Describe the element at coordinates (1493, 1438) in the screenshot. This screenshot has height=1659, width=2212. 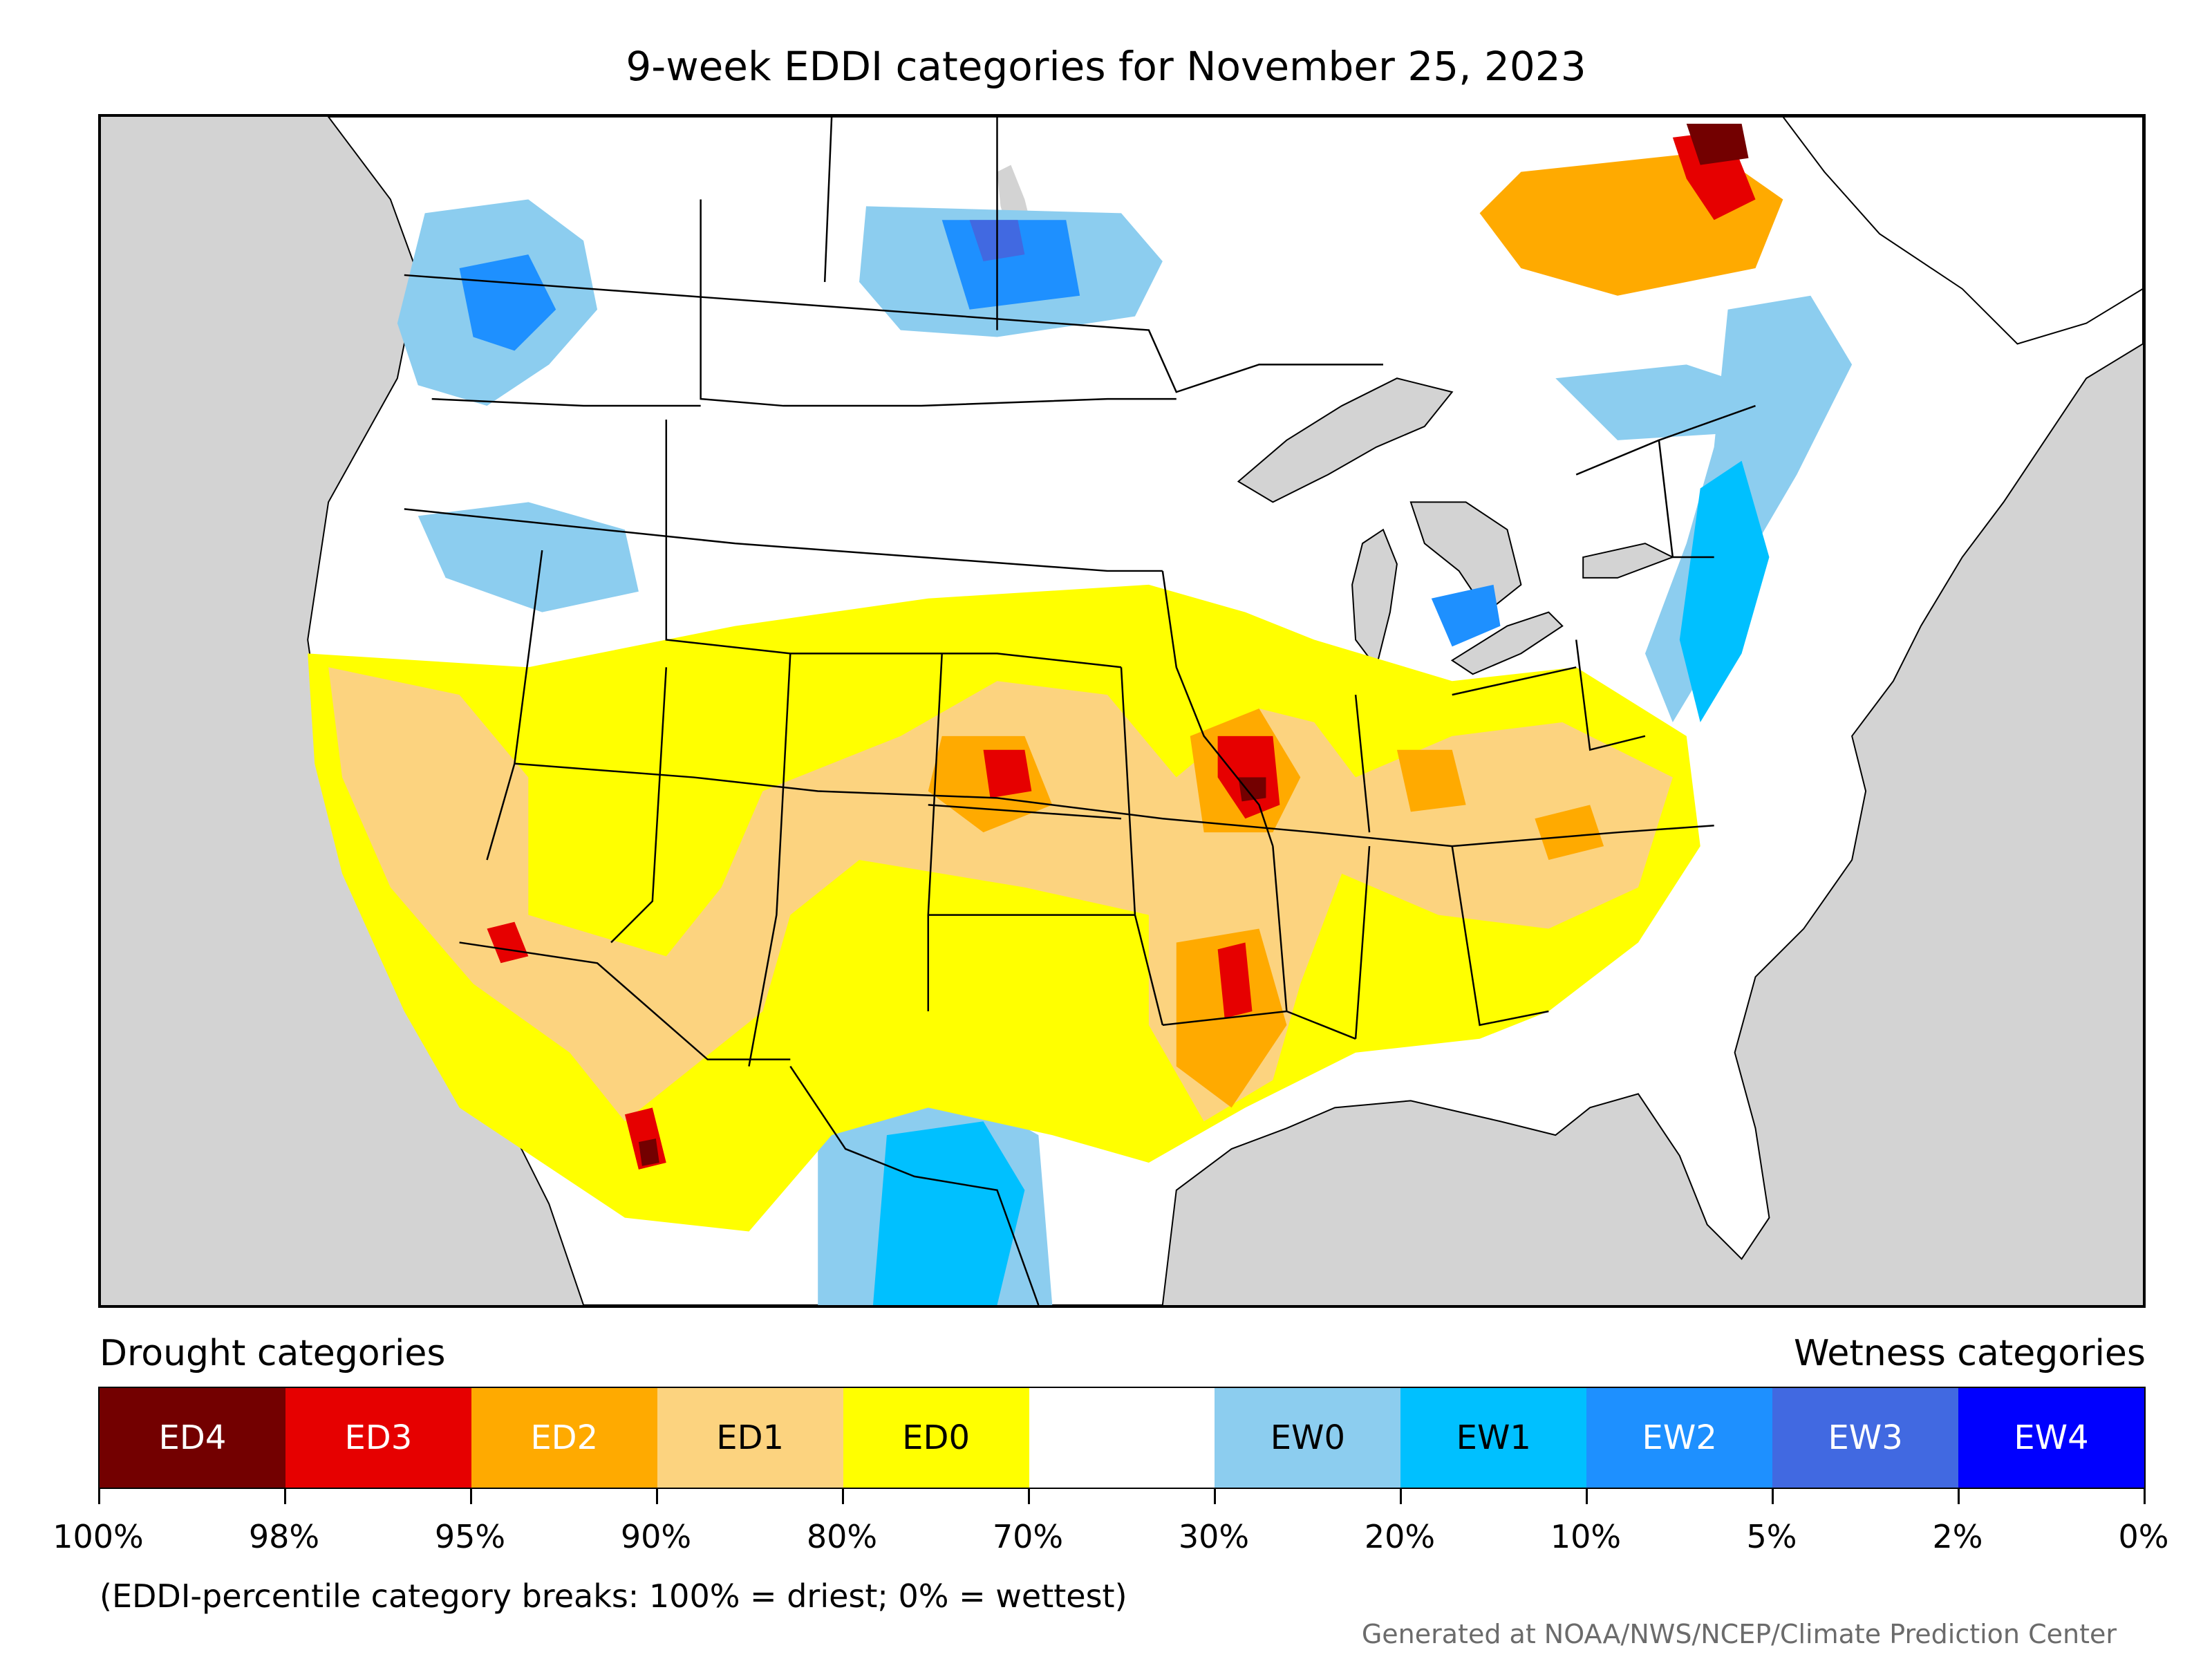
I see `category-swatch-ew1: EW1` at that location.